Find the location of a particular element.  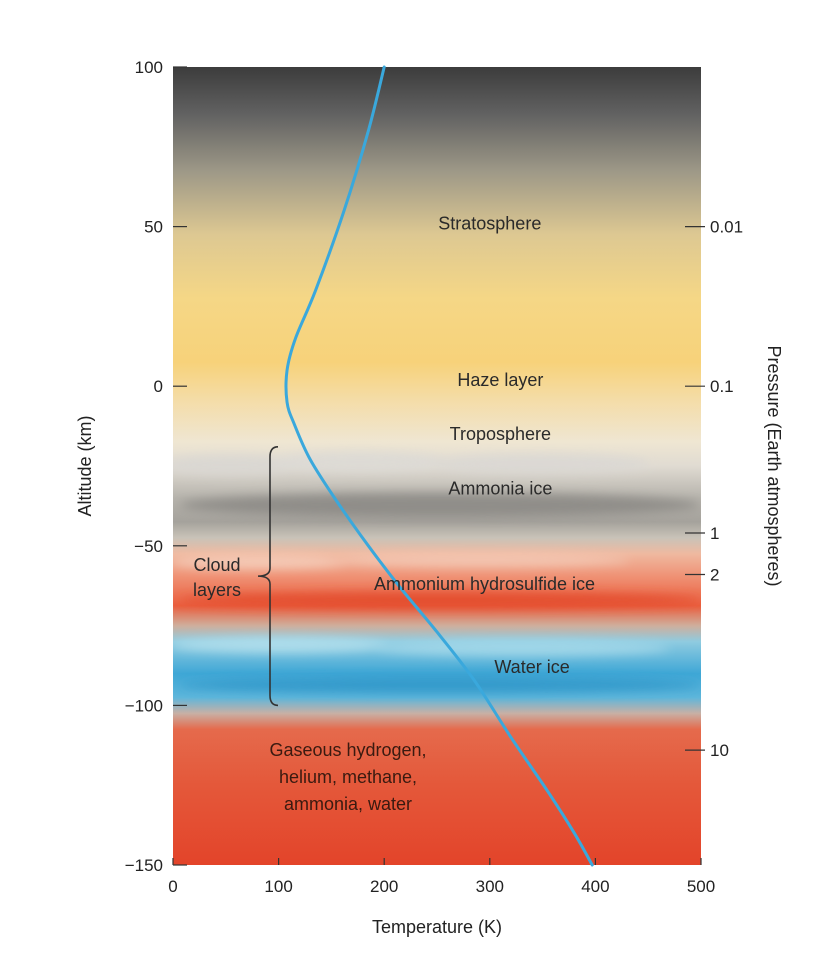

layer-label: Ammonia ice is located at coordinates (500, 488).